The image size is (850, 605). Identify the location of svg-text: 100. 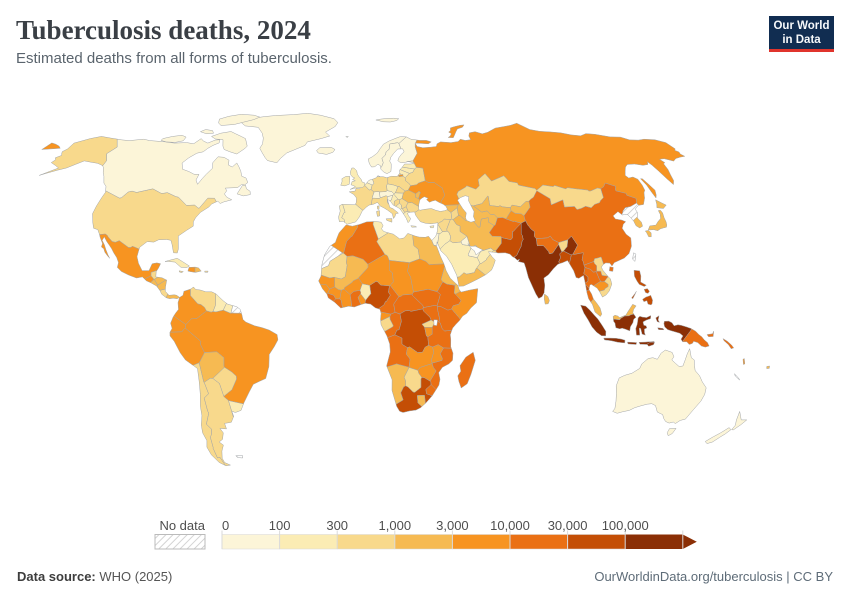
(280, 525).